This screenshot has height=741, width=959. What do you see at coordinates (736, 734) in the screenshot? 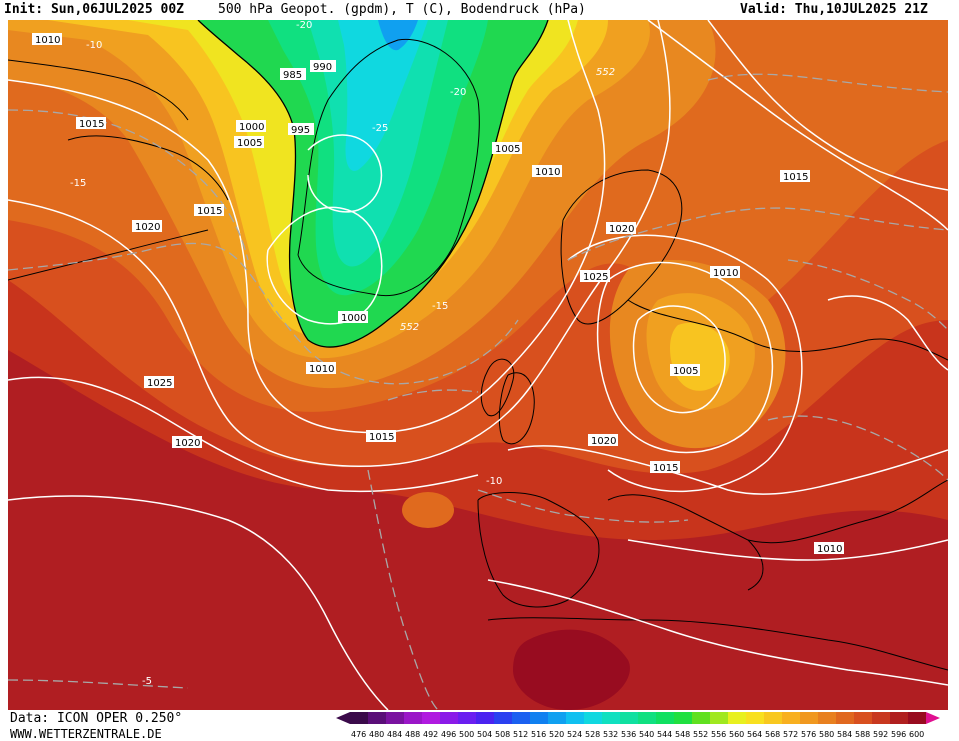
I see `legend-tick-label: 560` at bounding box center [736, 734].